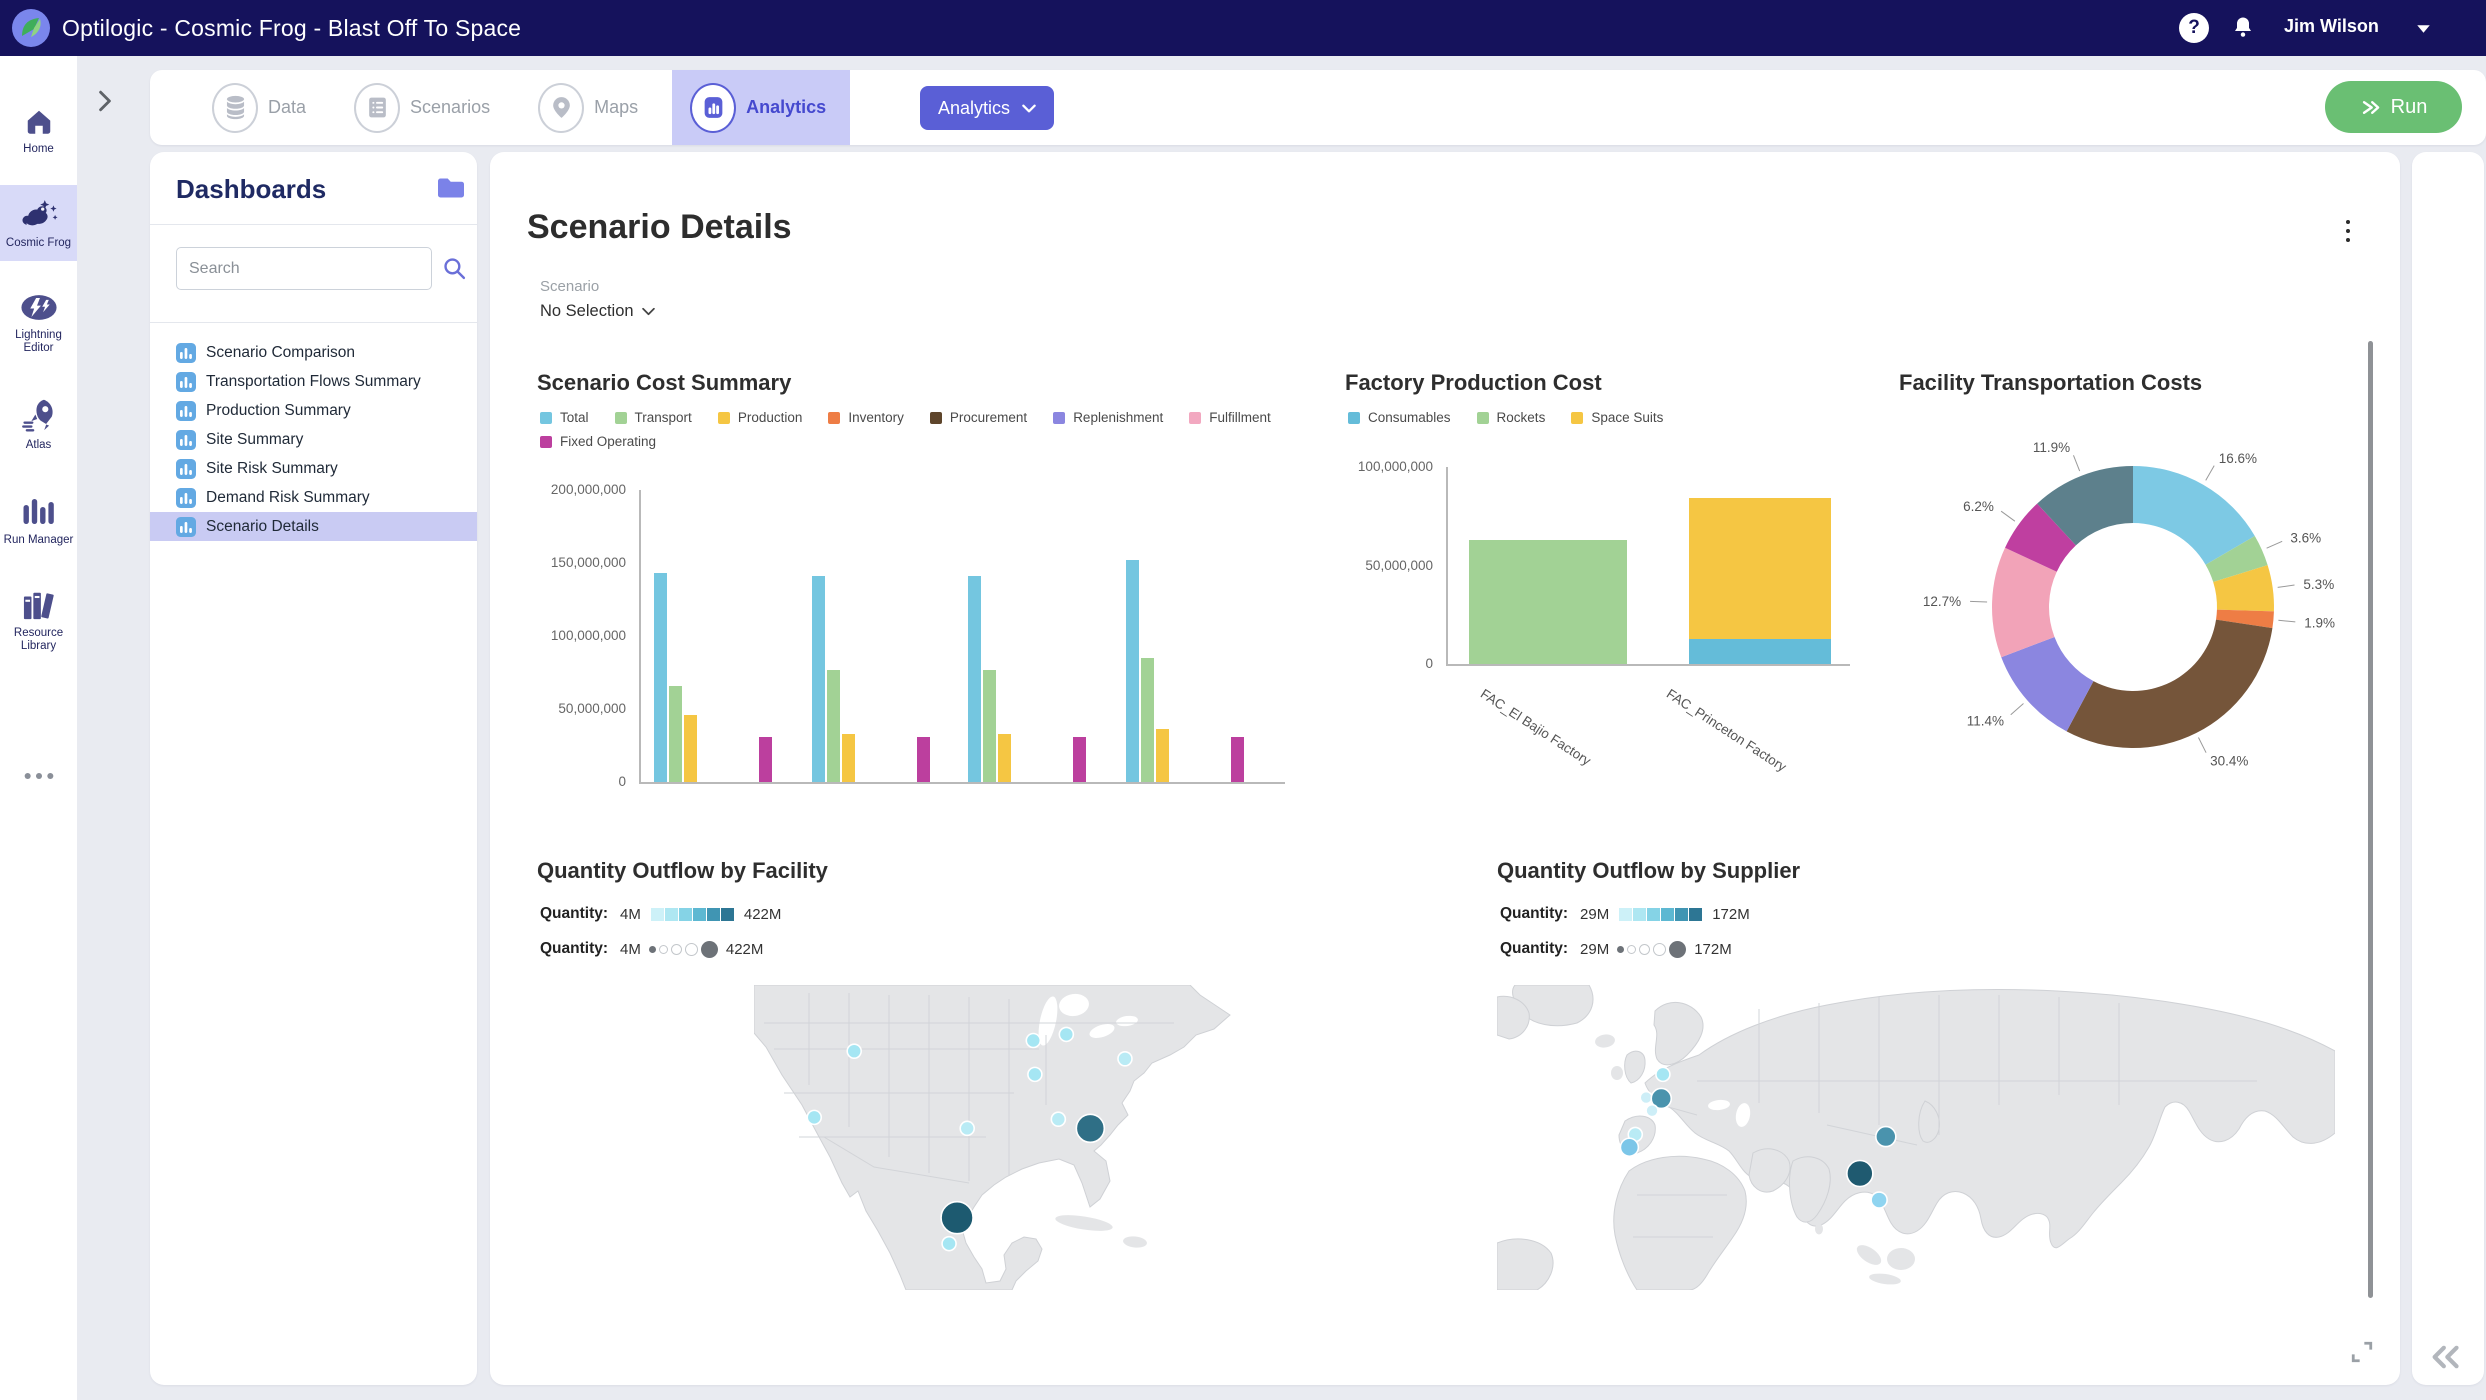  I want to click on donut-slice-11.9%, so click(2085, 506).